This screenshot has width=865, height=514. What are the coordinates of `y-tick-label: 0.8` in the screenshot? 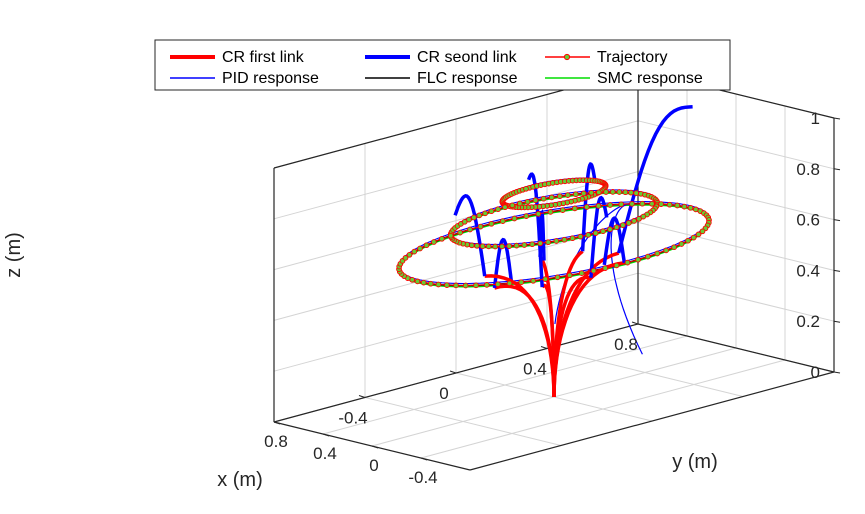 It's located at (626, 344).